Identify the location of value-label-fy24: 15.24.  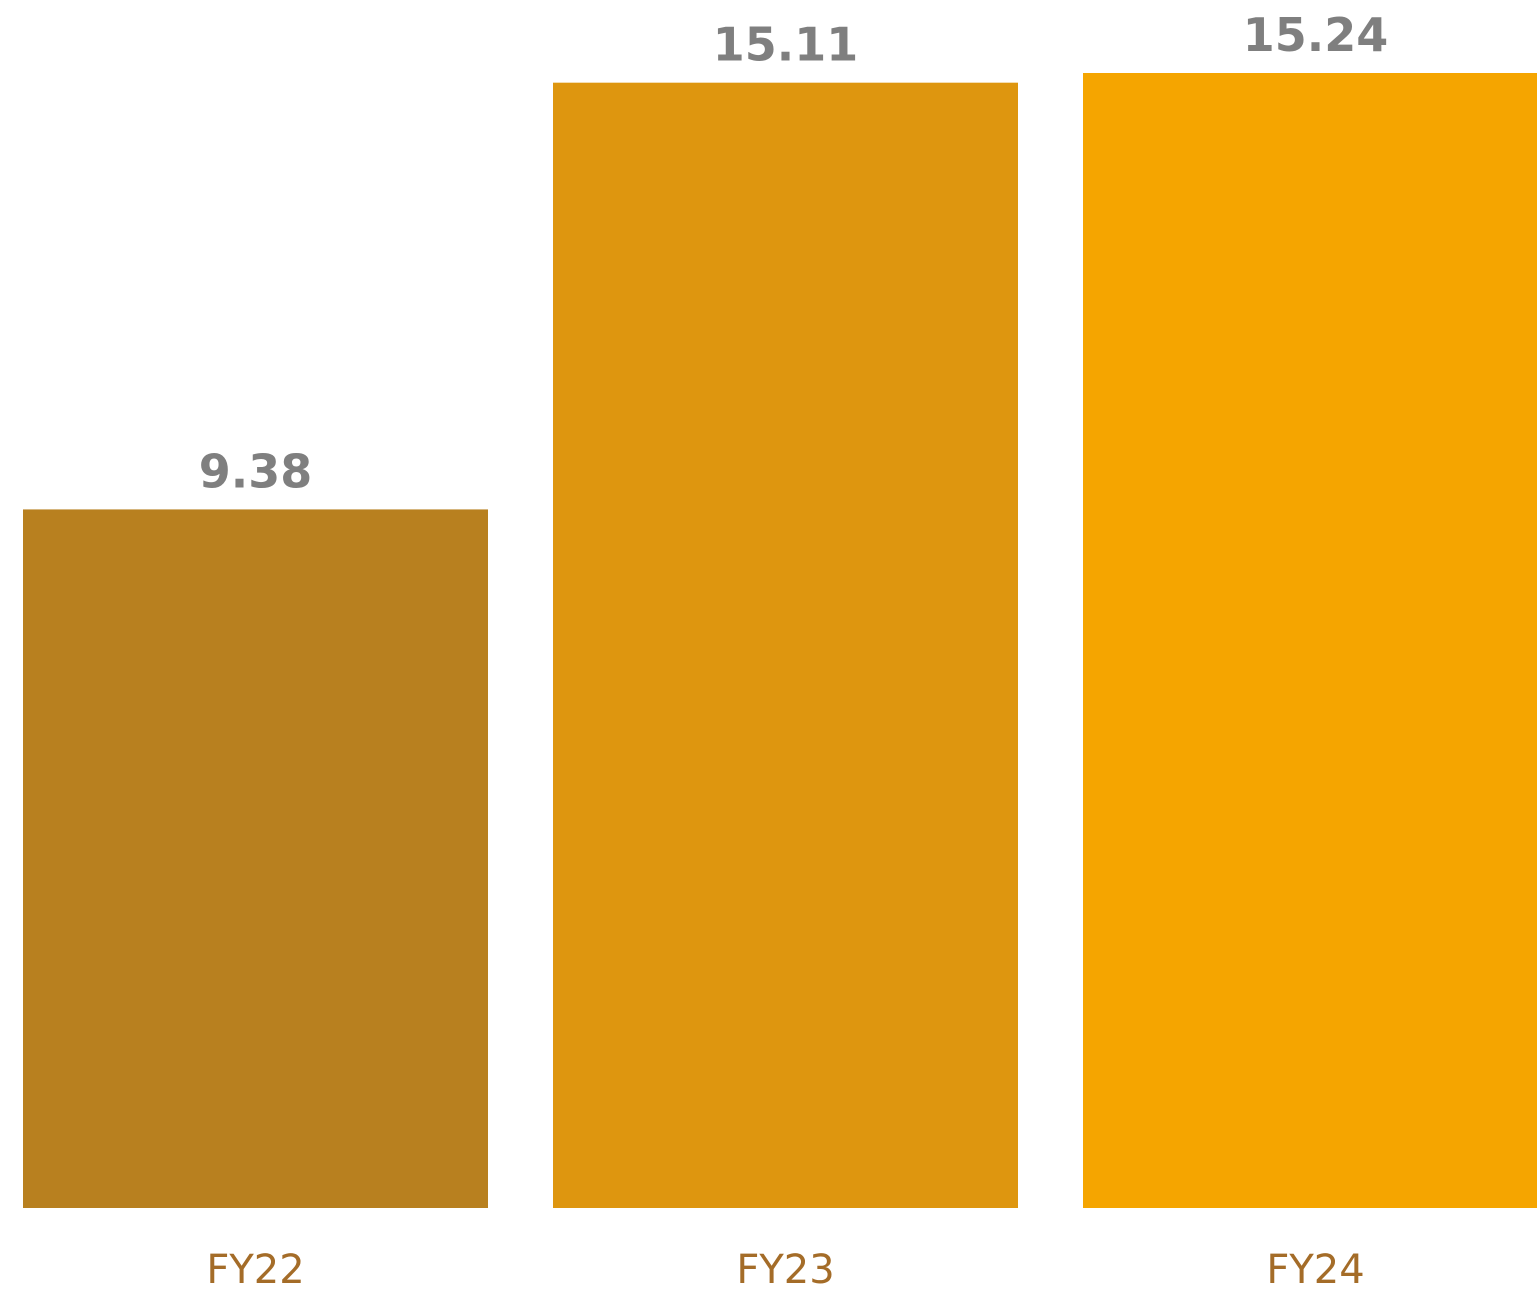
(1316, 35).